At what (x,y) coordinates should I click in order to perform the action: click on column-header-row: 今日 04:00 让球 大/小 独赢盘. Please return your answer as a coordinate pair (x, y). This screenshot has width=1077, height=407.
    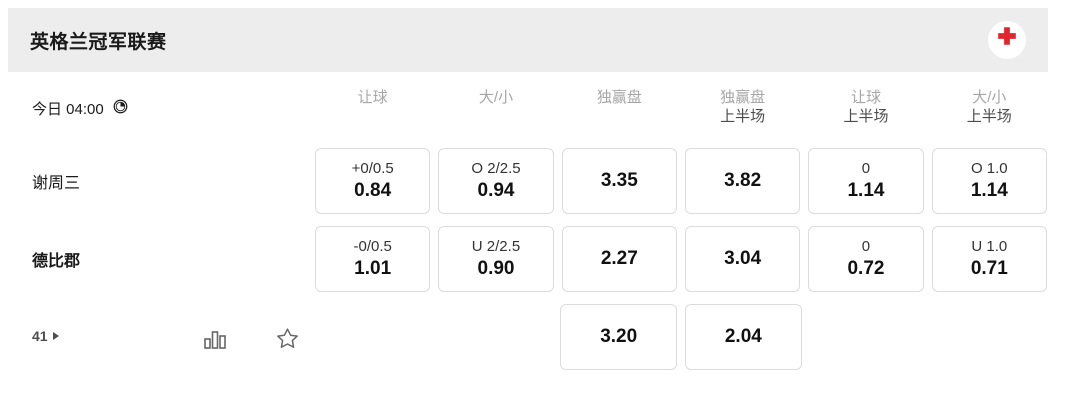
    Looking at the image, I should click on (538, 114).